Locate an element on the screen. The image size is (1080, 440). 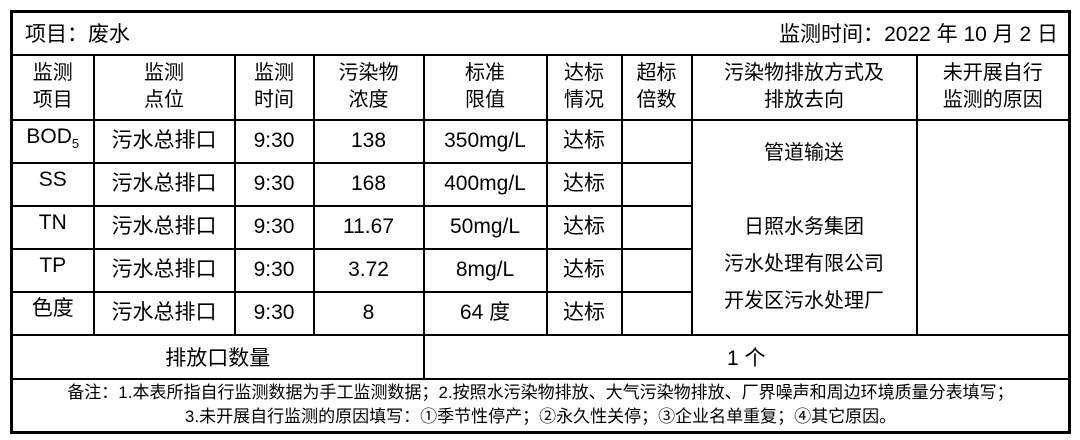
table-row-tp: TP 污水总排口 9:30 3.72 8mg/L 达标 is located at coordinates (540, 270).